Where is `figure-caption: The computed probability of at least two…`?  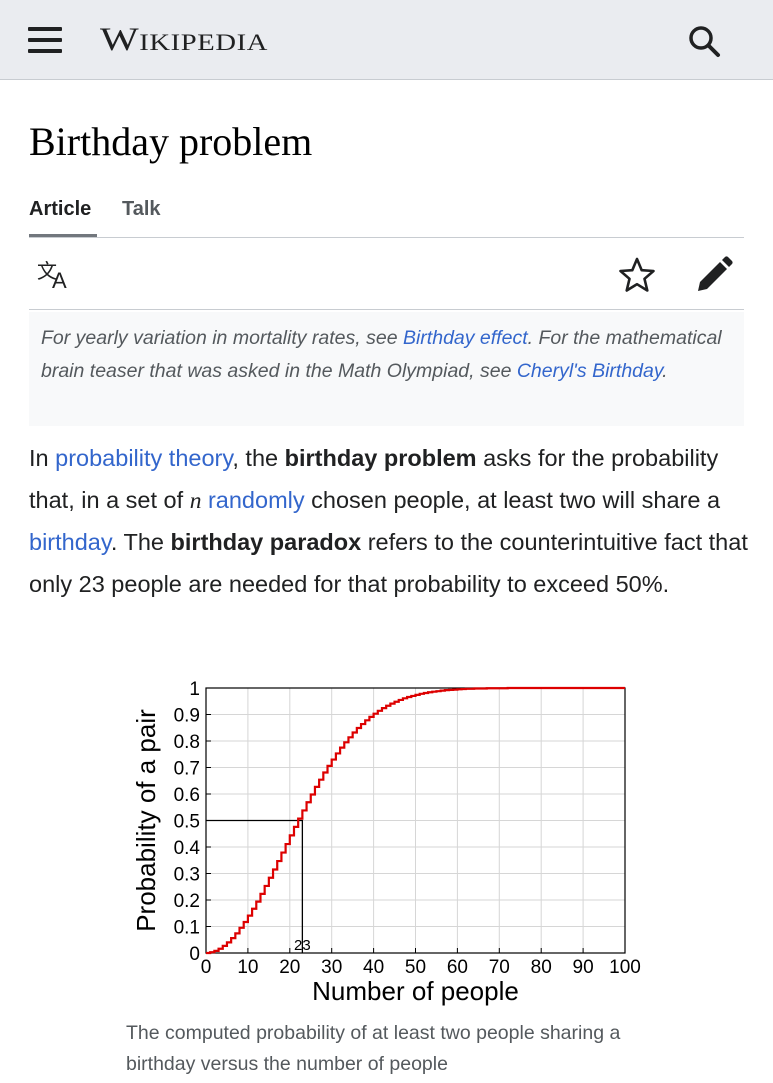 figure-caption: The computed probability of at least two… is located at coordinates (373, 1048).